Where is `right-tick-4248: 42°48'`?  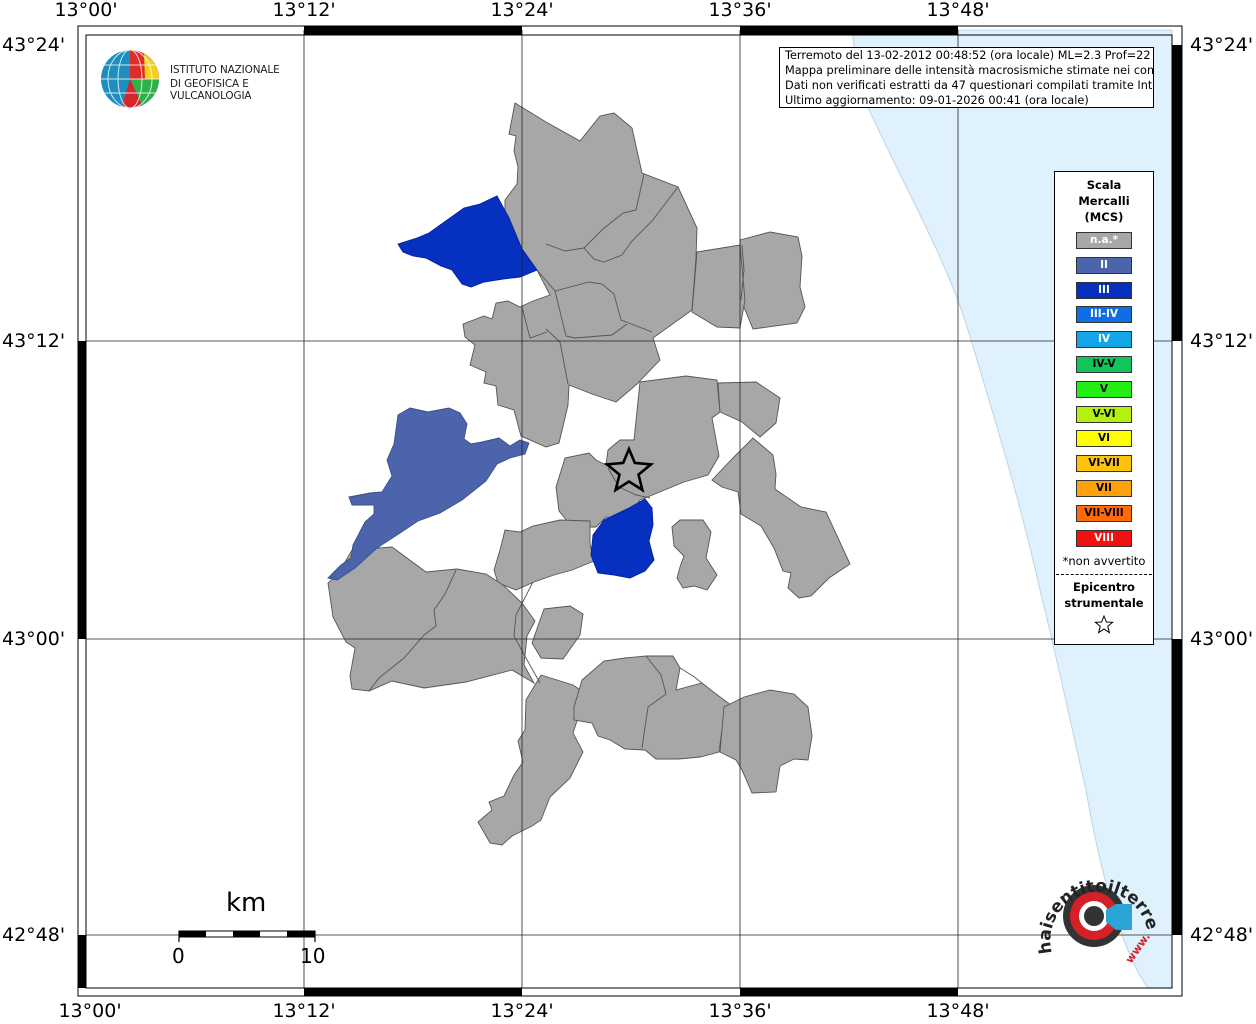 right-tick-4248: 42°48' is located at coordinates (1222, 935).